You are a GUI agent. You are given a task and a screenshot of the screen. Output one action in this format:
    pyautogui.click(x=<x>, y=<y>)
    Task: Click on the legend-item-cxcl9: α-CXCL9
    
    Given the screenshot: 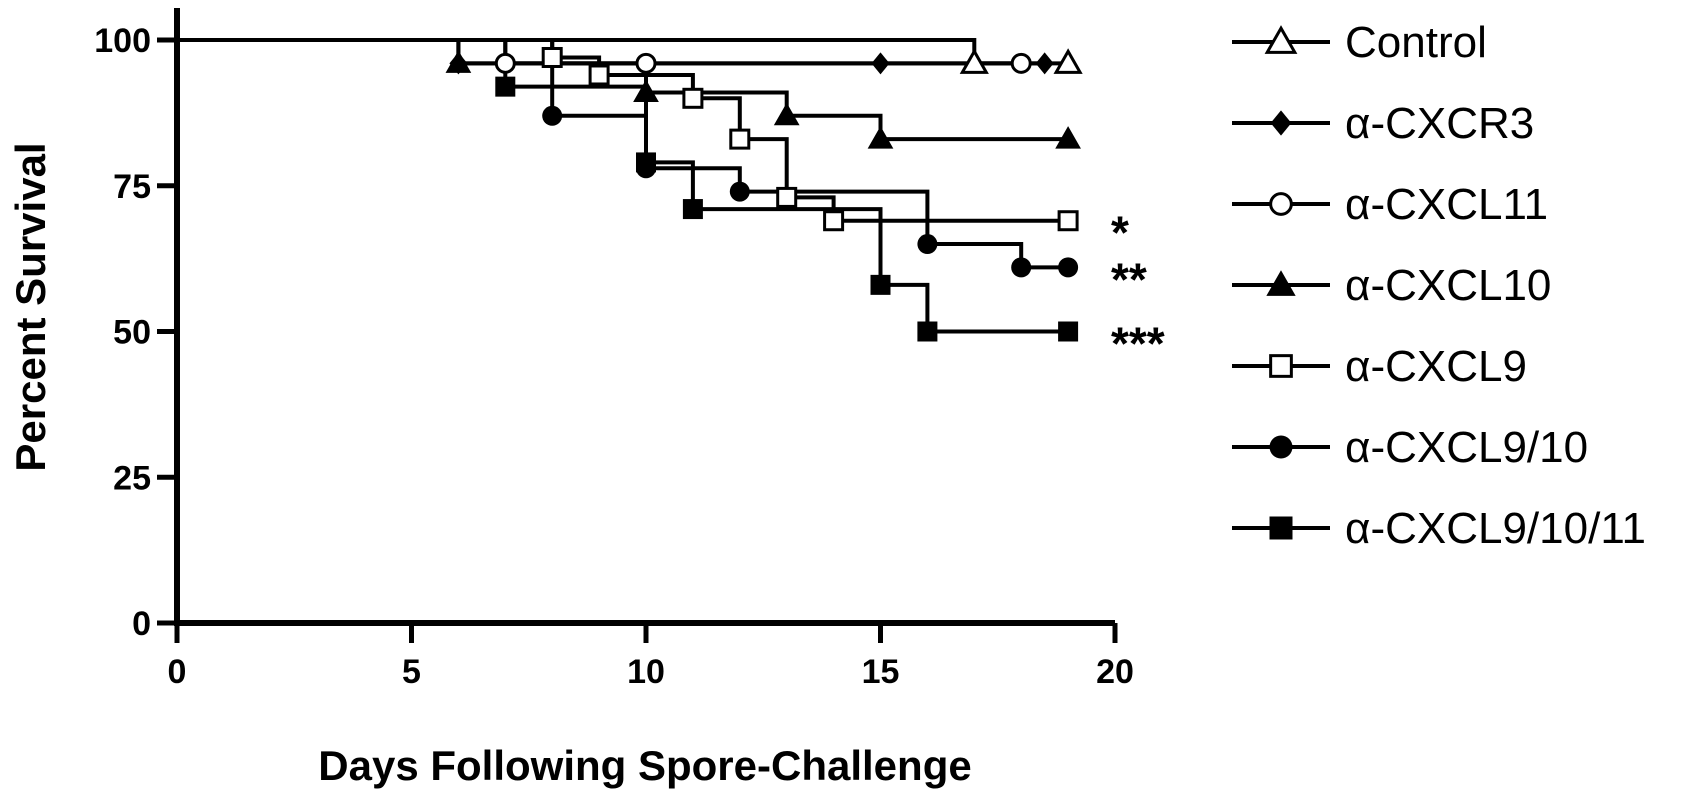 What is the action you would take?
    pyautogui.click(x=1379, y=366)
    